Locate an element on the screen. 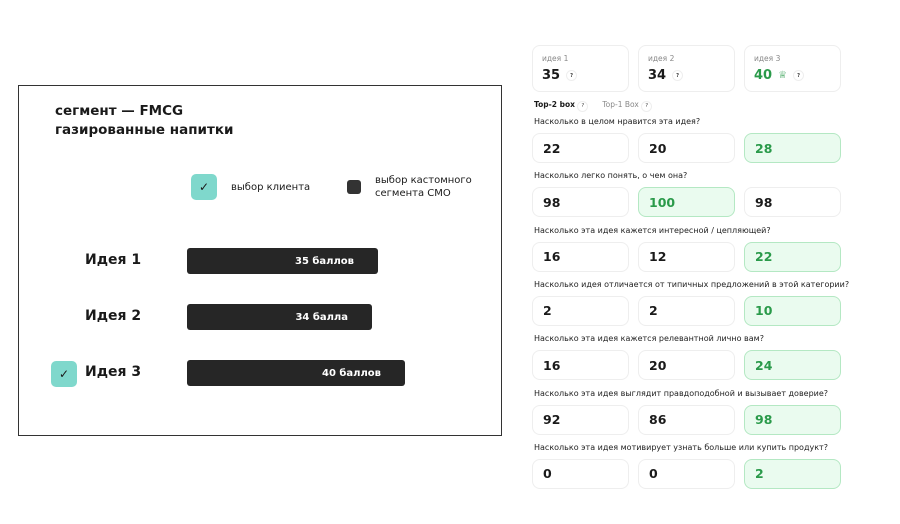  tab-top2-box: Top-2 box ? is located at coordinates (561, 106).